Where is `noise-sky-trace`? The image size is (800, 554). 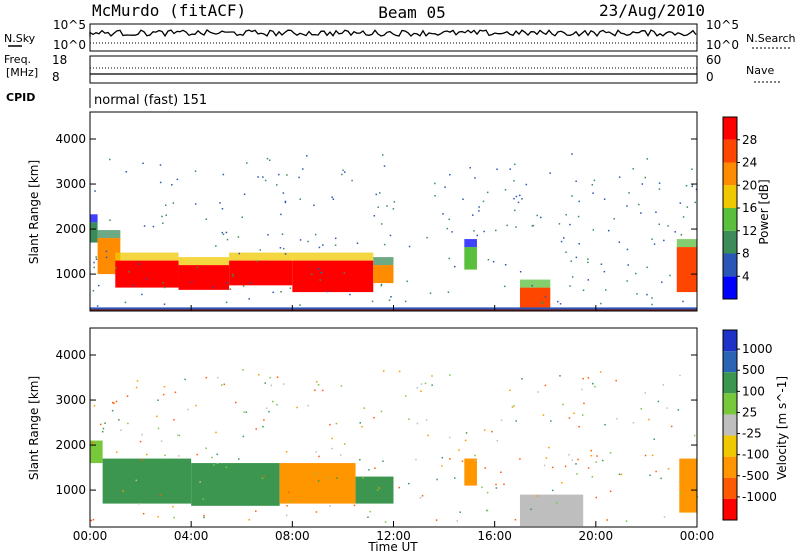 noise-sky-trace is located at coordinates (393, 36).